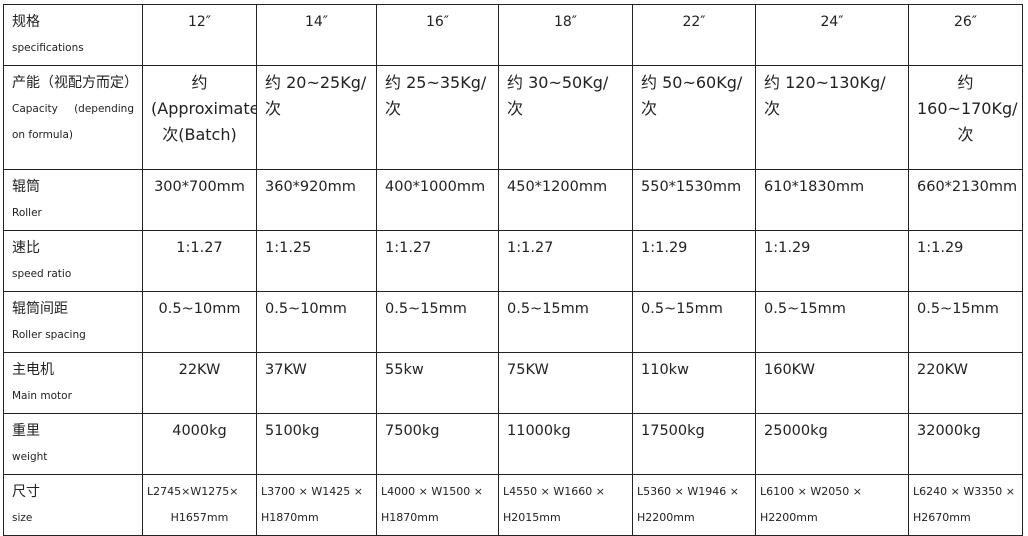  What do you see at coordinates (316, 35) in the screenshot?
I see `size-header: 14″` at bounding box center [316, 35].